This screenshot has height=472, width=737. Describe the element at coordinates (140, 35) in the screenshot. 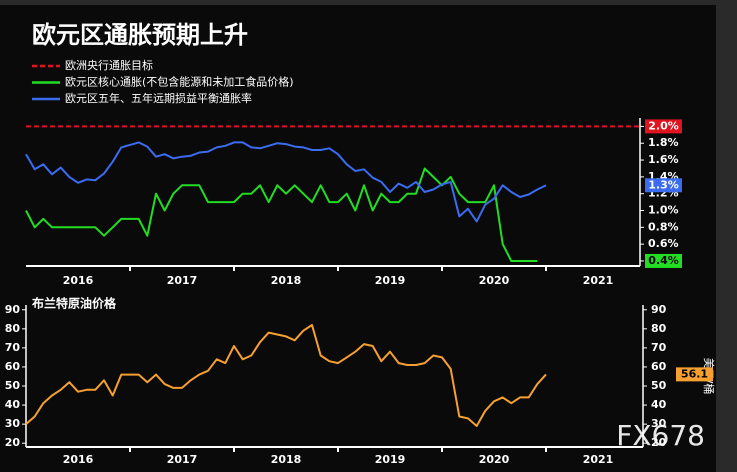

I see `chart-title: 欧元区通胀预期上升` at that location.